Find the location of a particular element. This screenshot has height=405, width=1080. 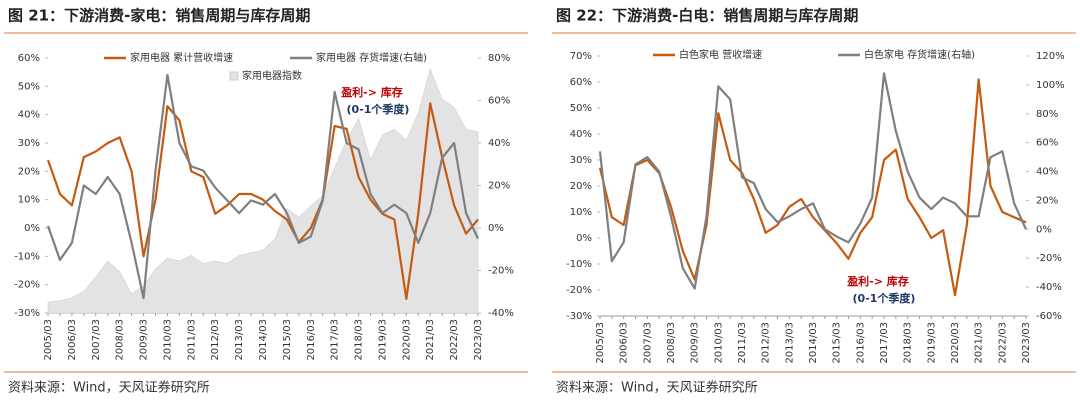

legend-label: 白色家电 营收增速 is located at coordinates (720, 54).